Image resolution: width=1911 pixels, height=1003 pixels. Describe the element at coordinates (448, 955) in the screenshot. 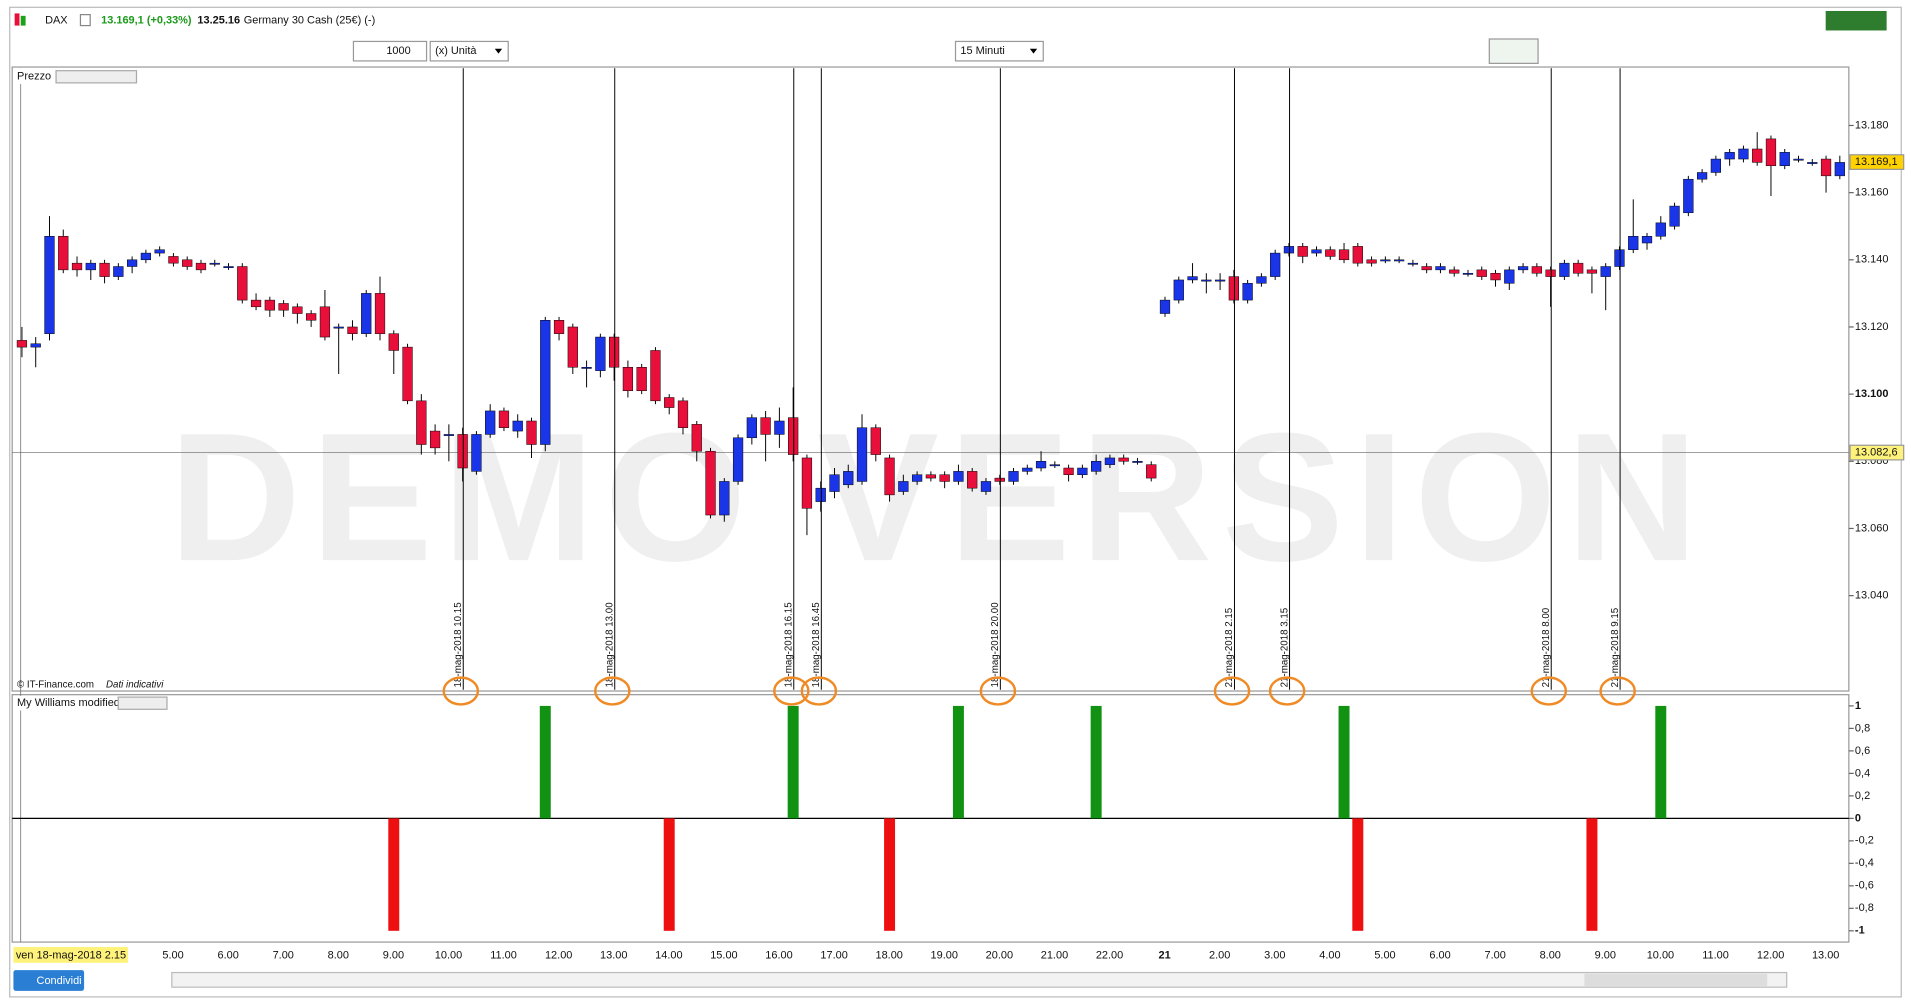

I see `x-tick-label: 10.00` at that location.